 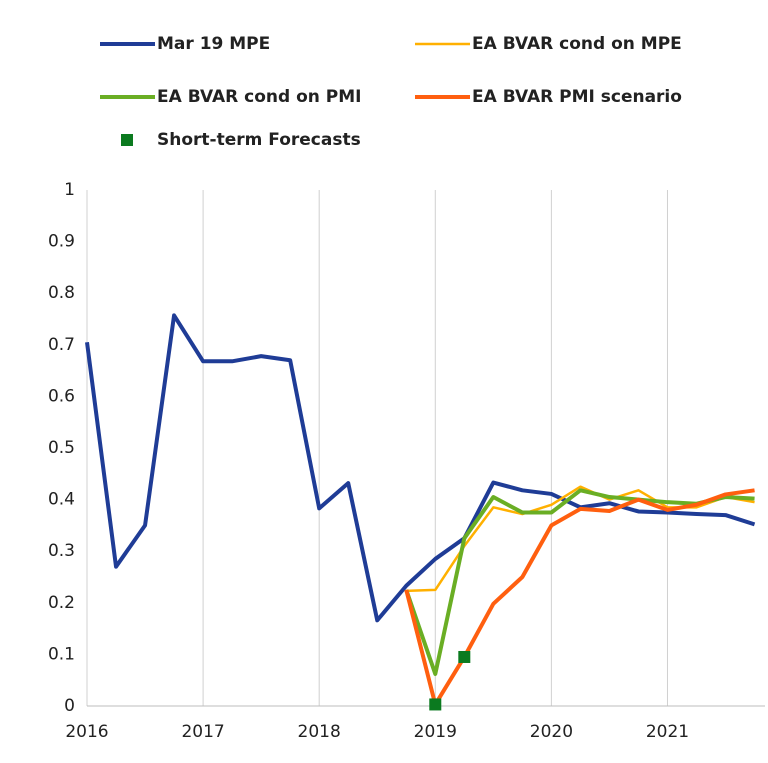 What do you see at coordinates (202, 732) in the screenshot?
I see `x-tick-label: 2017` at bounding box center [202, 732].